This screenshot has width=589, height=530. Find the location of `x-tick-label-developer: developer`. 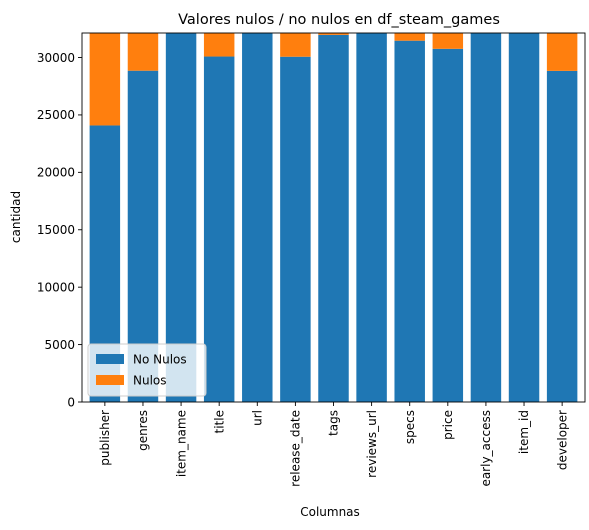

x-tick-label-developer: developer is located at coordinates (562, 440).